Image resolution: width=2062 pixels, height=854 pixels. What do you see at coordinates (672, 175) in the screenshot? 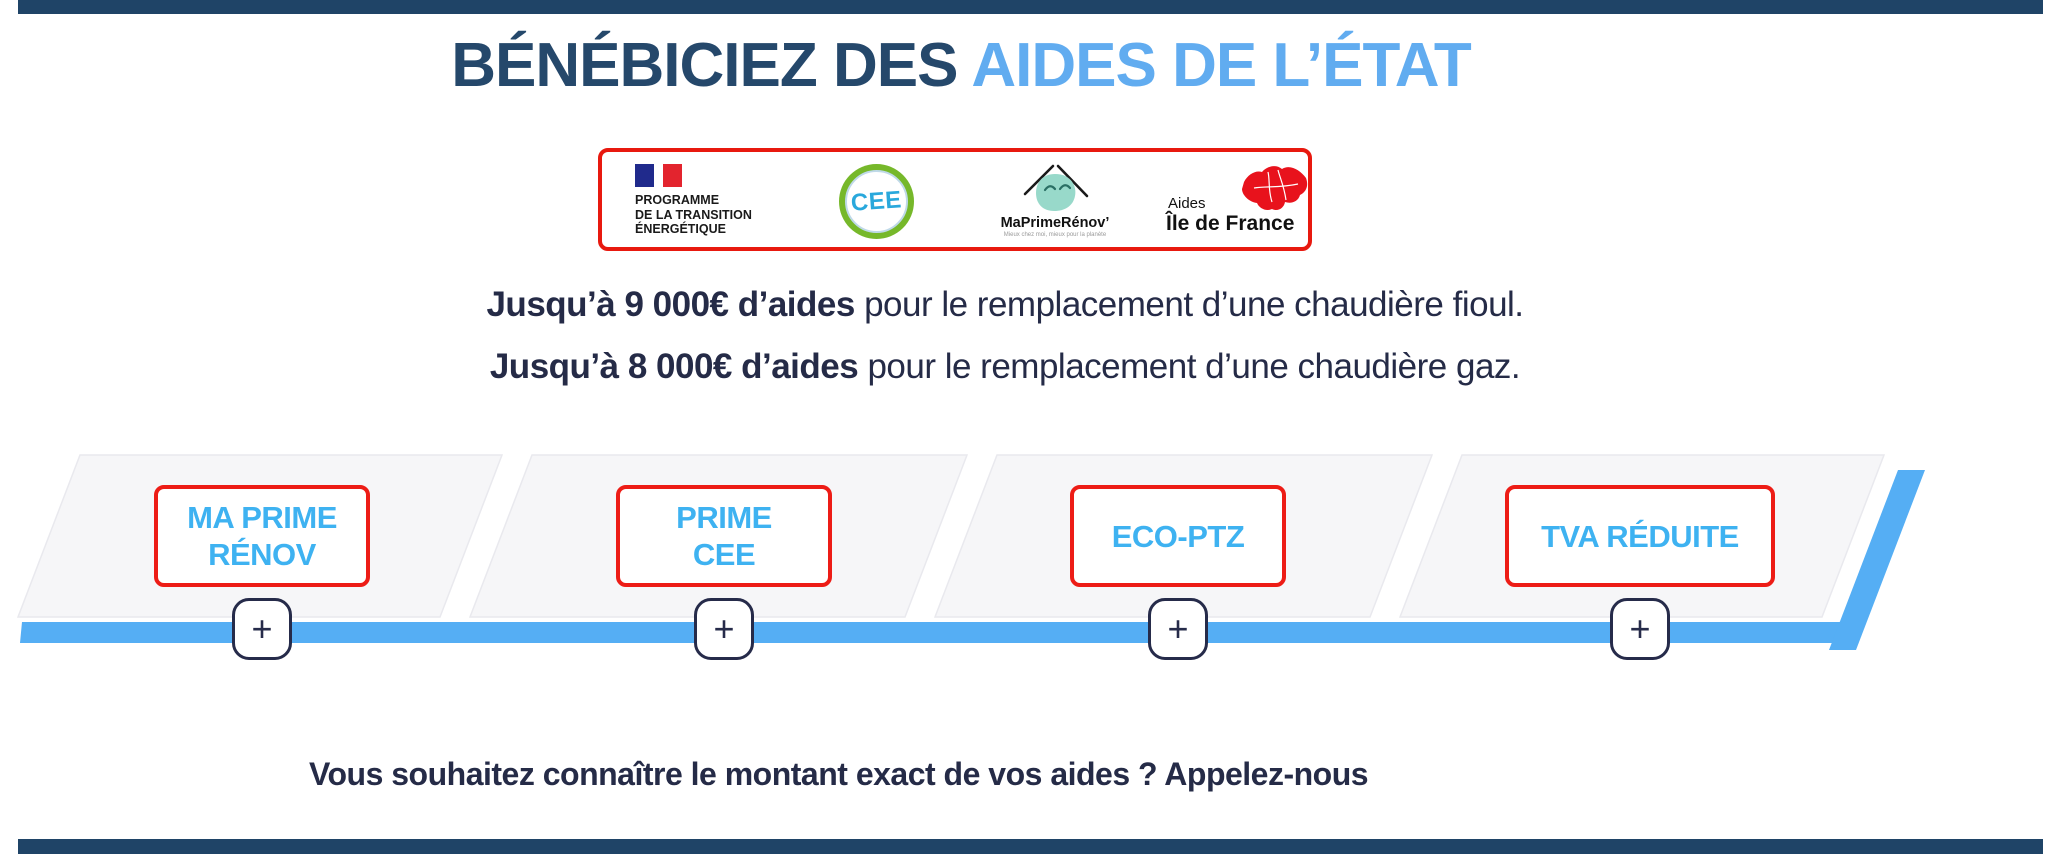
I see `flag-red-stripe` at bounding box center [672, 175].